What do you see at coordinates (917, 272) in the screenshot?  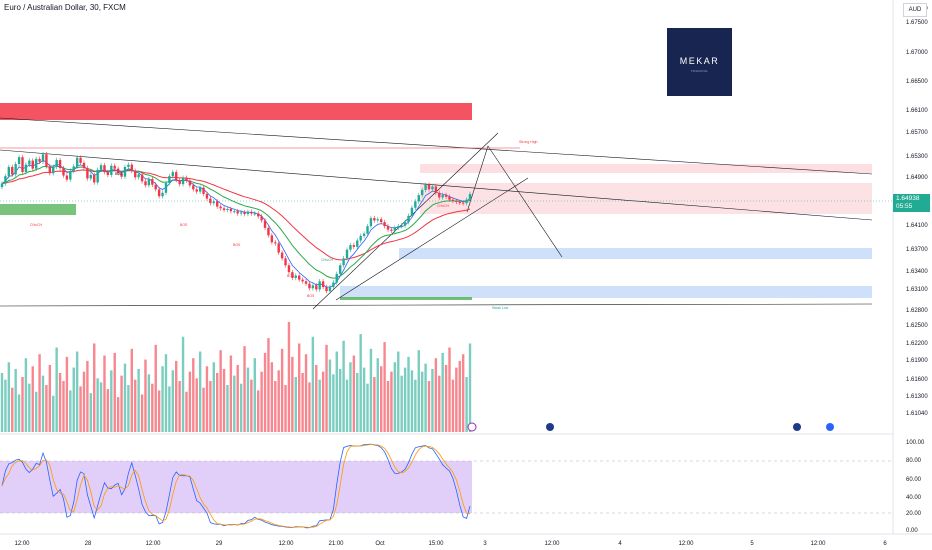 I see `price-tick-label: 1.63400` at bounding box center [917, 272].